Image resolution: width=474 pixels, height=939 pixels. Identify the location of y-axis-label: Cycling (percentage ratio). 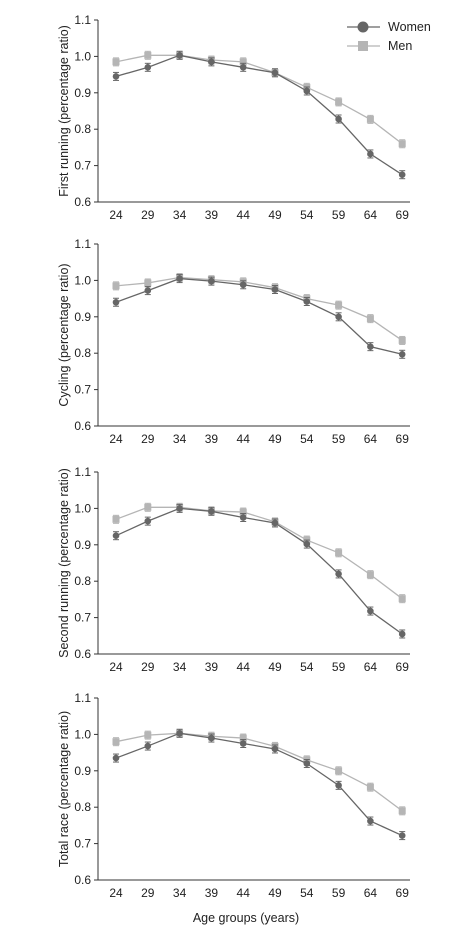
(64, 334).